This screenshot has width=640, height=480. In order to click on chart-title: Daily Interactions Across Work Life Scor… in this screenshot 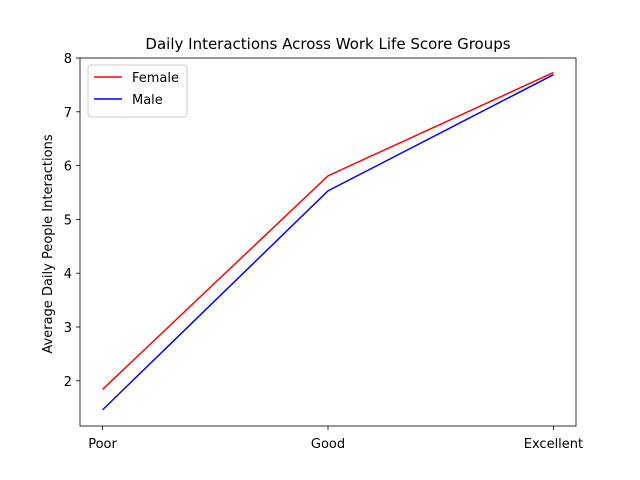, I will do `click(327, 44)`.